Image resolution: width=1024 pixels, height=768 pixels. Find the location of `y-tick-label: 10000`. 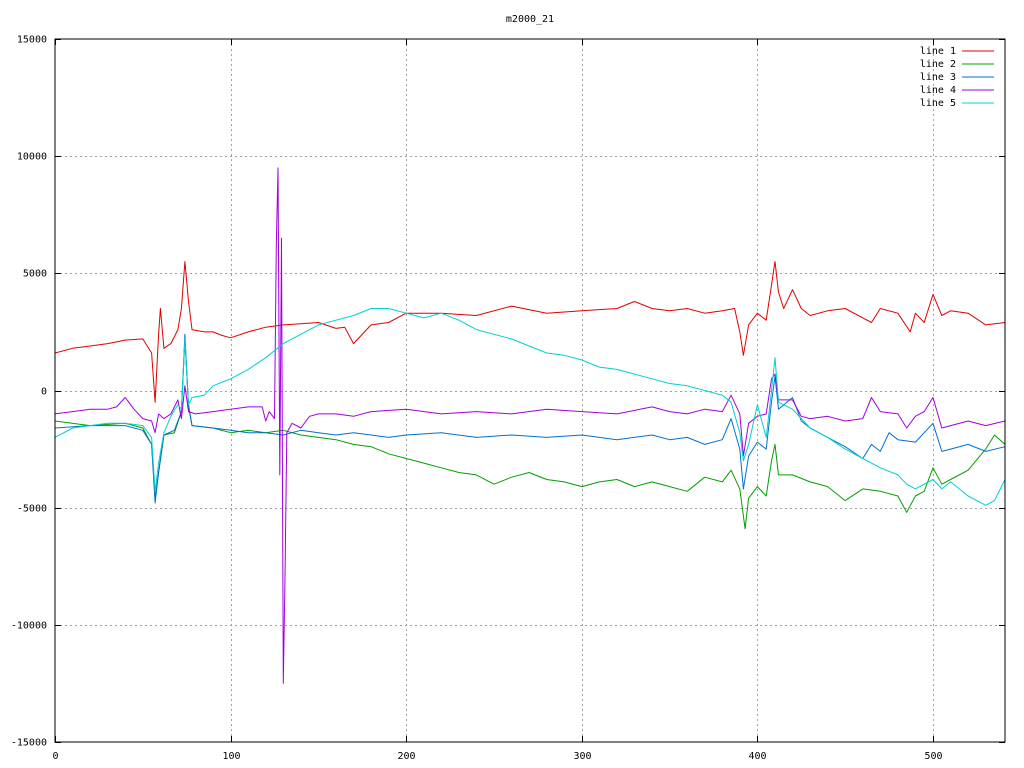

y-tick-label: 10000 is located at coordinates (32, 157).